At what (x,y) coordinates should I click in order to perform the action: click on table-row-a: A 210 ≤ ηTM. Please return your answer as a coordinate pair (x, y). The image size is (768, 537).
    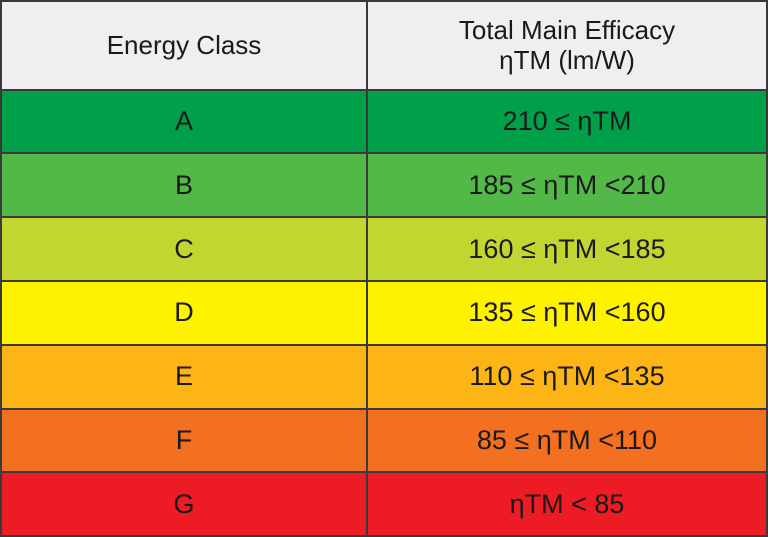
    Looking at the image, I should click on (384, 122).